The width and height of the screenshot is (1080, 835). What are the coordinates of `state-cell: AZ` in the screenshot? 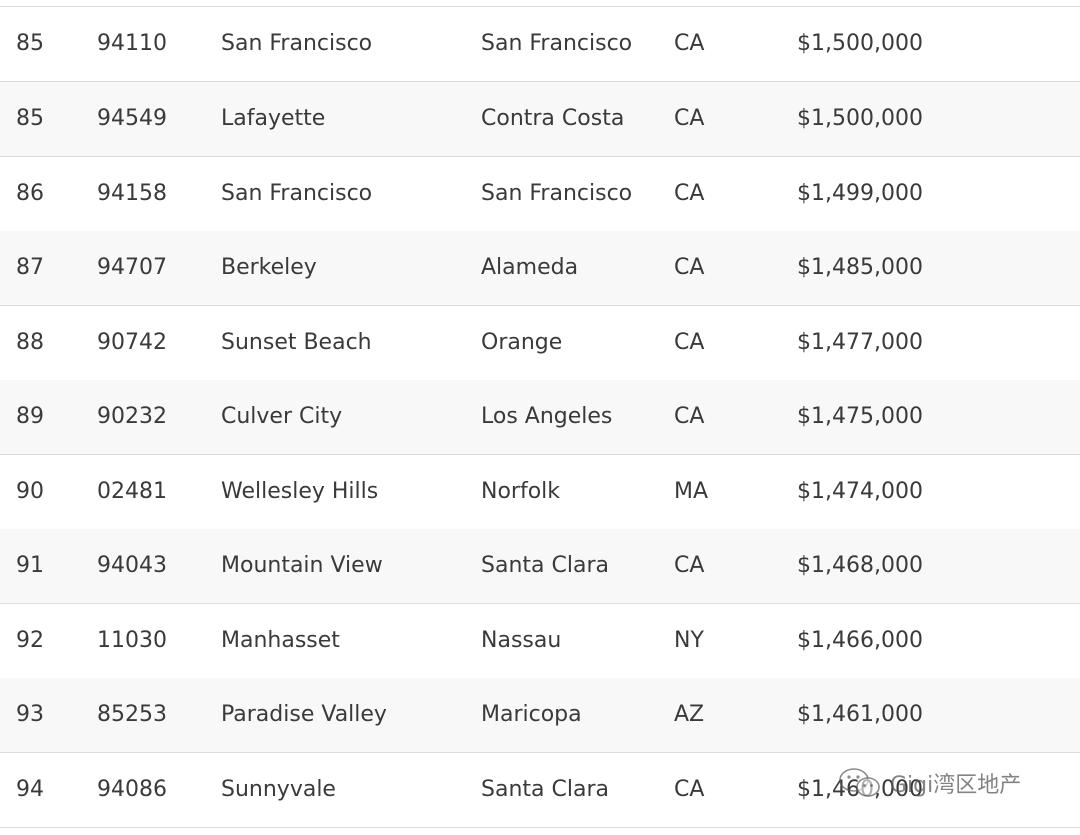 It's located at (689, 714).